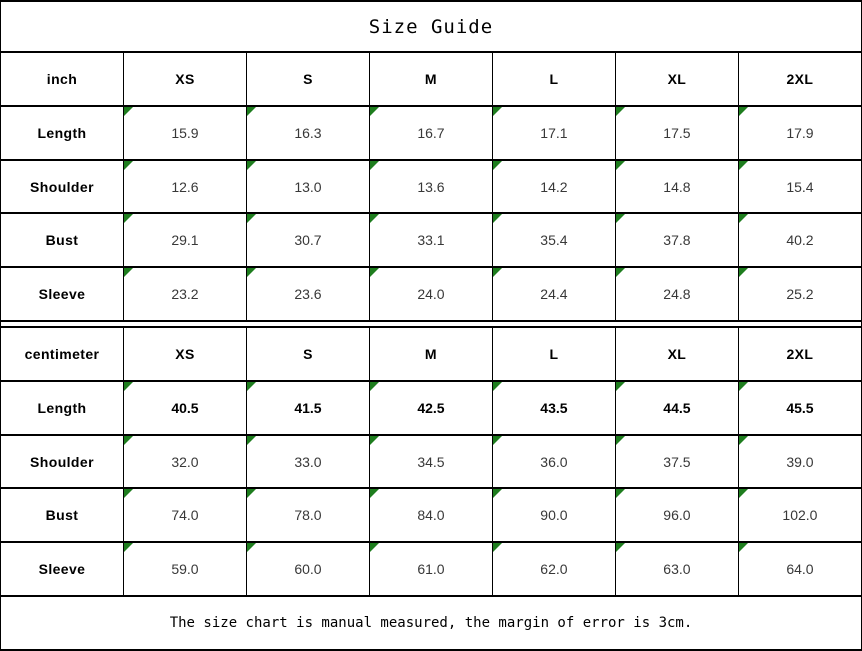 Image resolution: width=862 pixels, height=651 pixels. I want to click on measurement-cell: 62.0, so click(553, 569).